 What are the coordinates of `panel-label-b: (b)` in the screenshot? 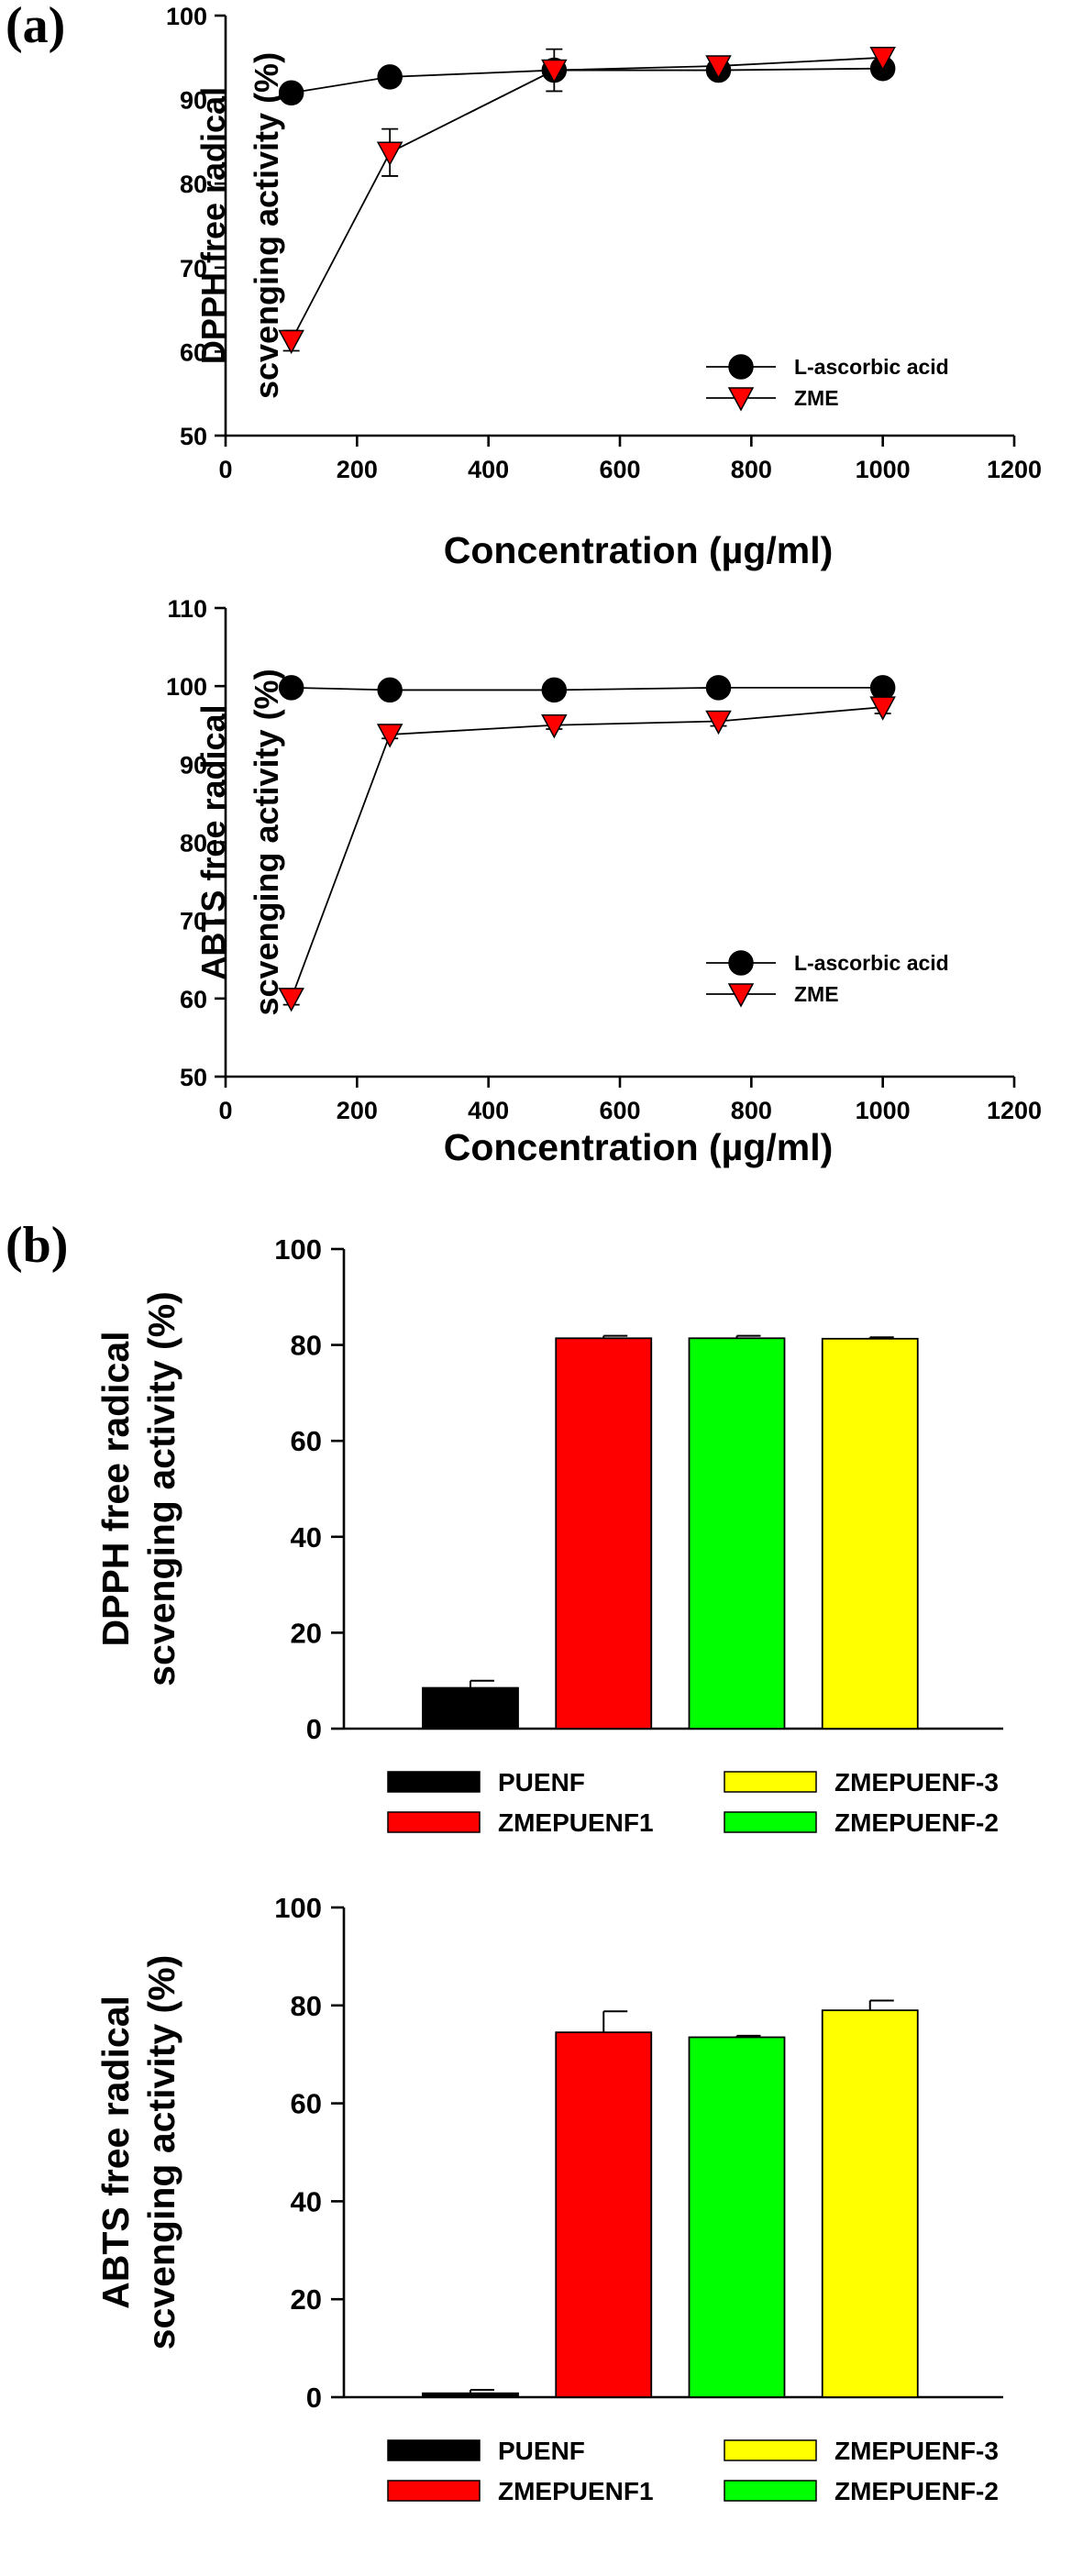 It's located at (37, 1245).